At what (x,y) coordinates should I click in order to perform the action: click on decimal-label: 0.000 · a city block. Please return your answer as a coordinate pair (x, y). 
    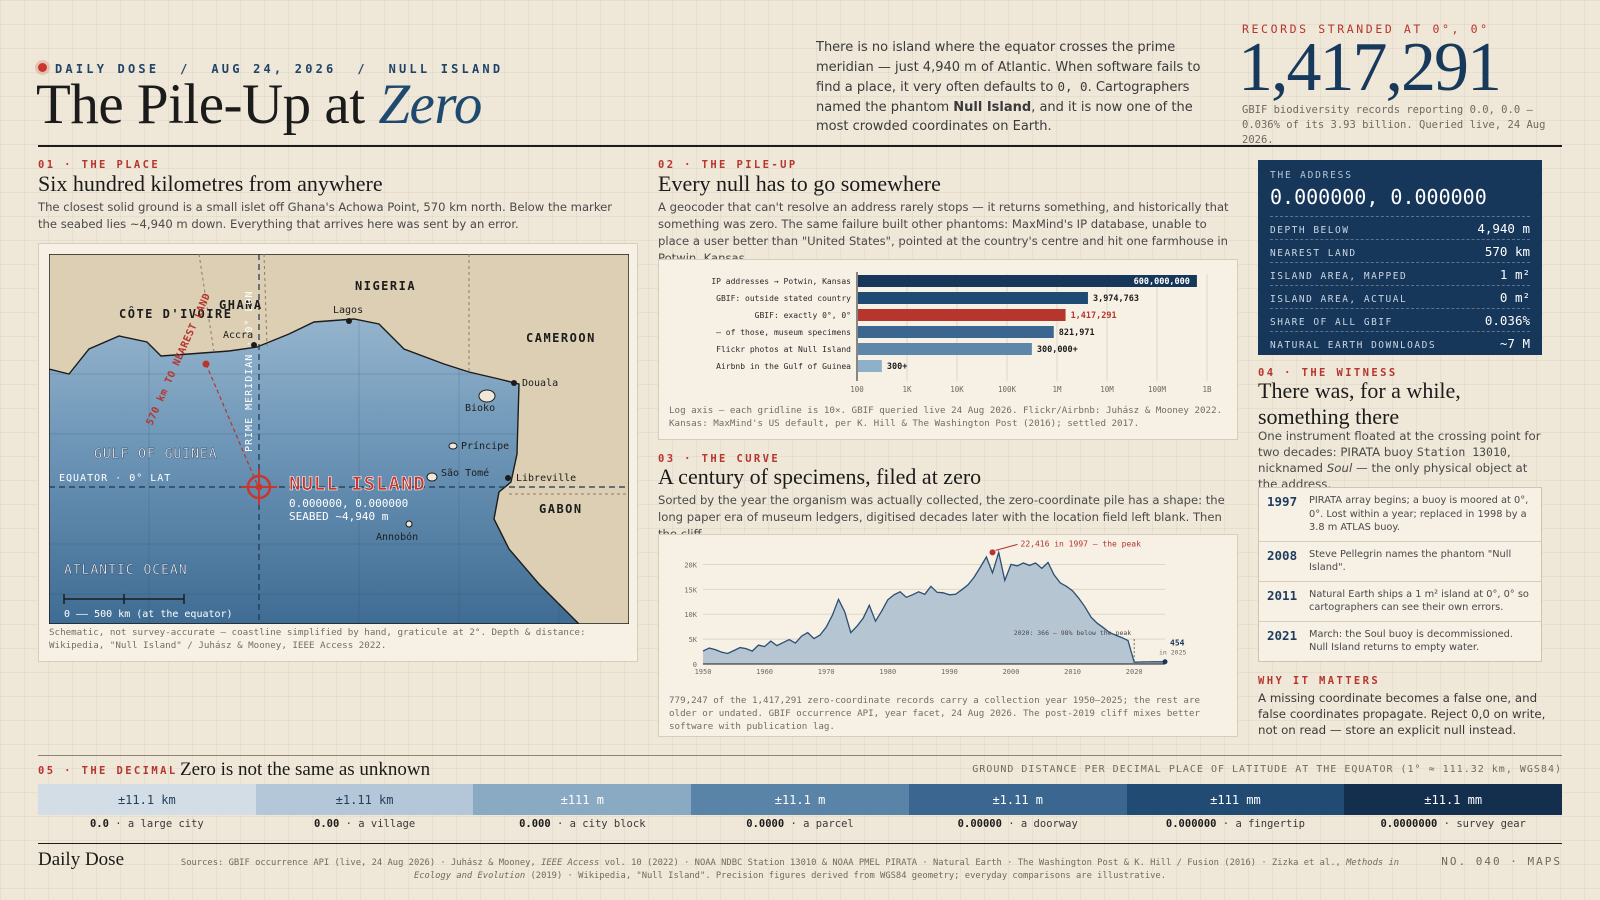
    Looking at the image, I should click on (582, 824).